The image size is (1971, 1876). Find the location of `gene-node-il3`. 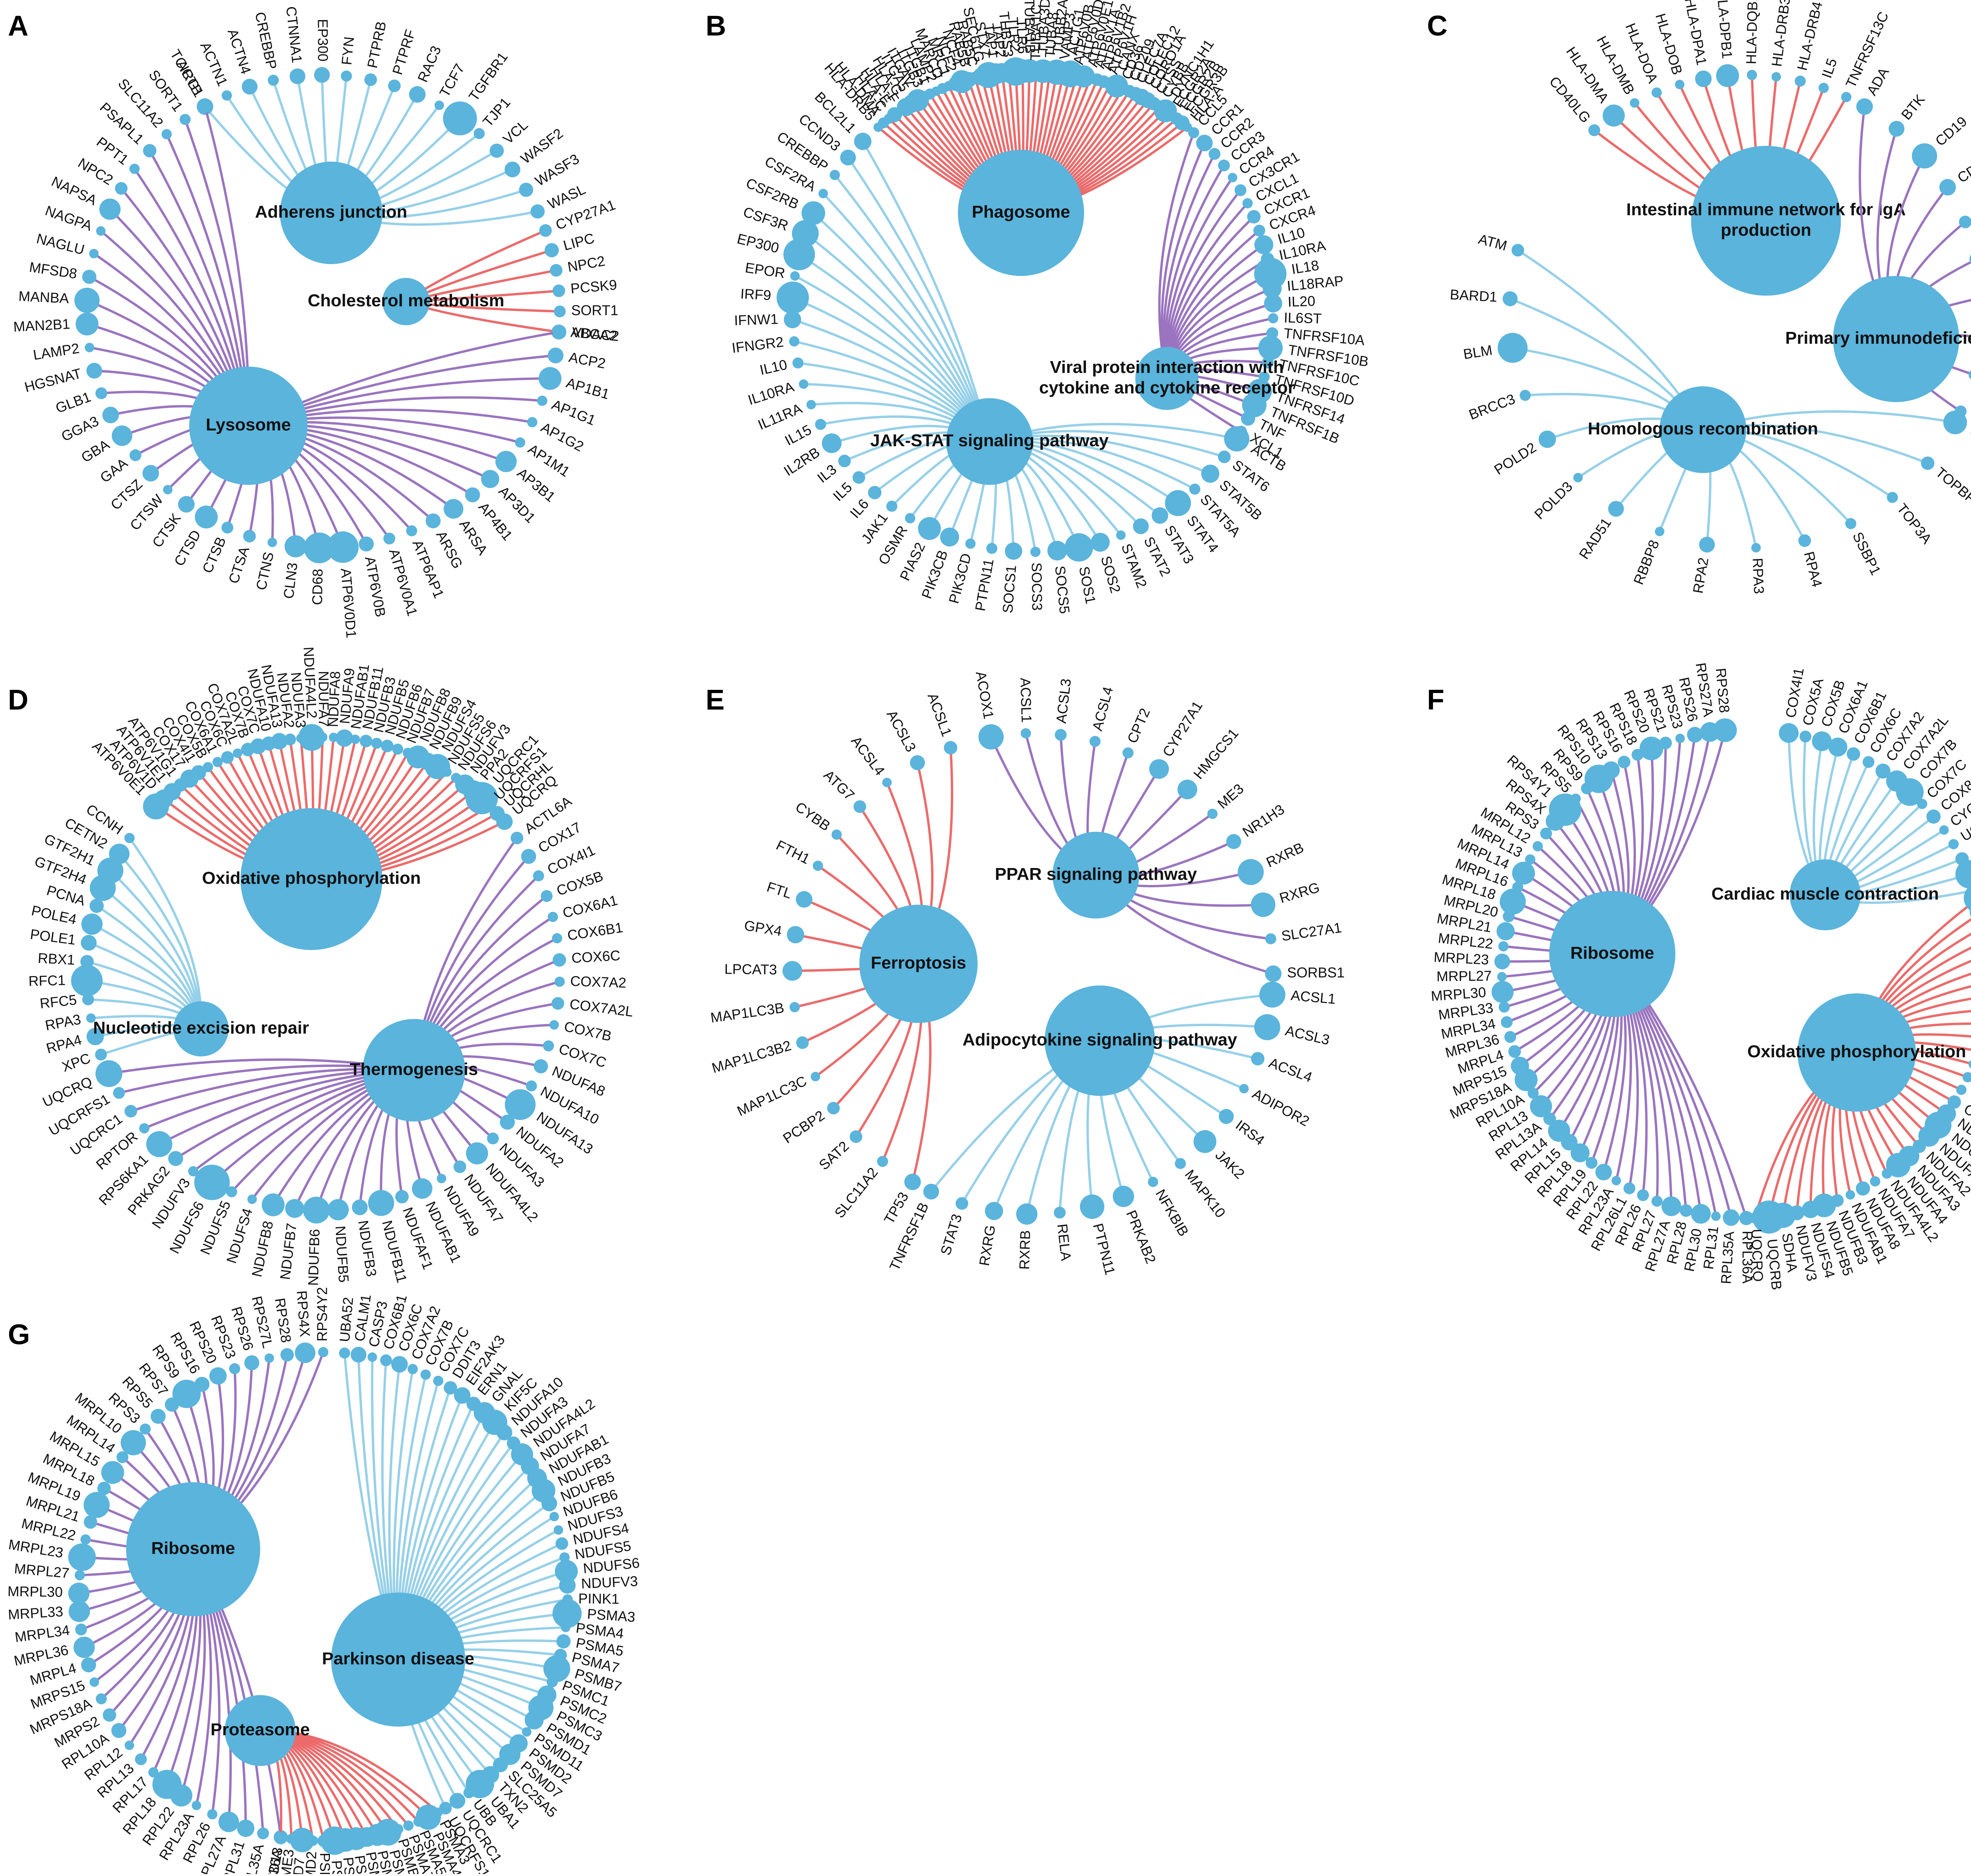

gene-node-il3 is located at coordinates (844, 461).